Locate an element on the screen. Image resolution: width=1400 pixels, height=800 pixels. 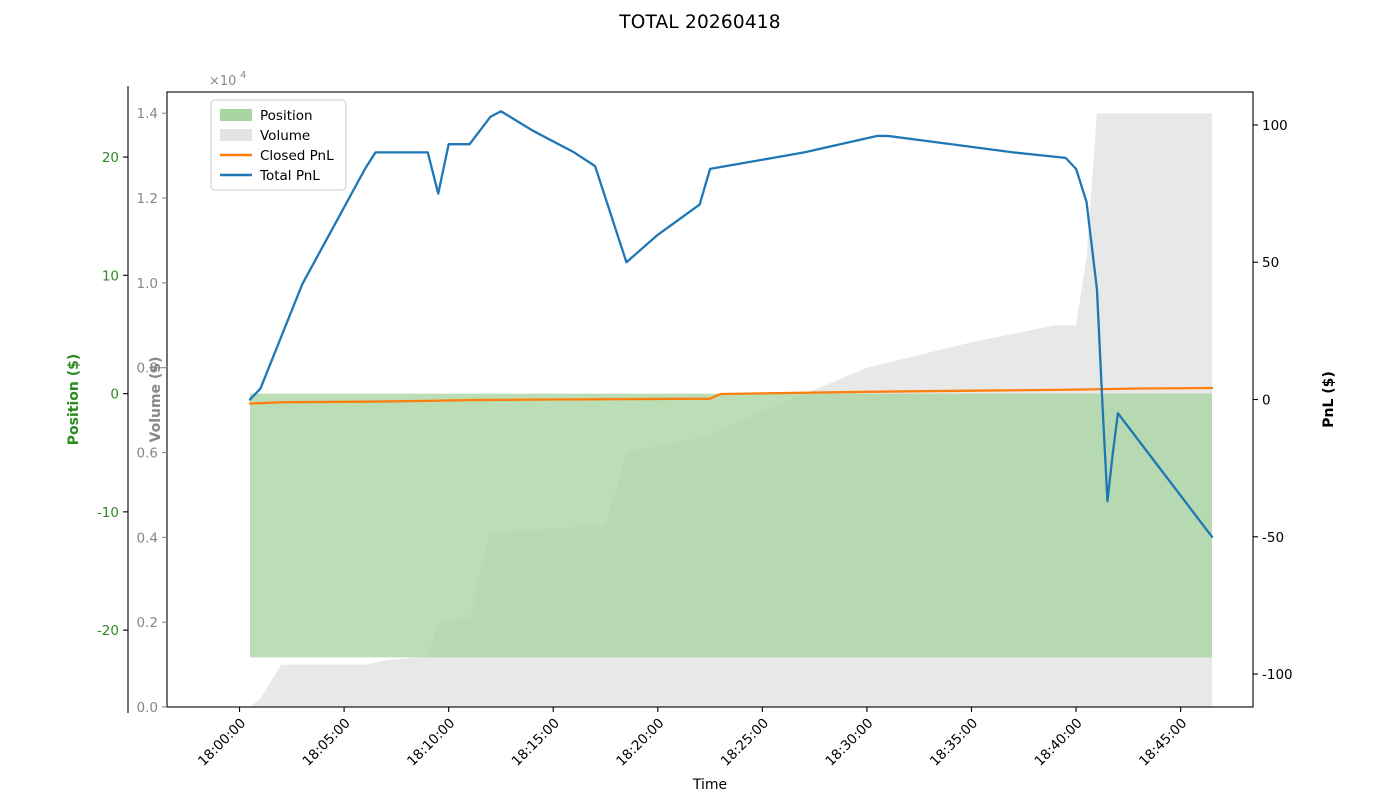
volume-offset-exponent: 4 is located at coordinates (243, 75).